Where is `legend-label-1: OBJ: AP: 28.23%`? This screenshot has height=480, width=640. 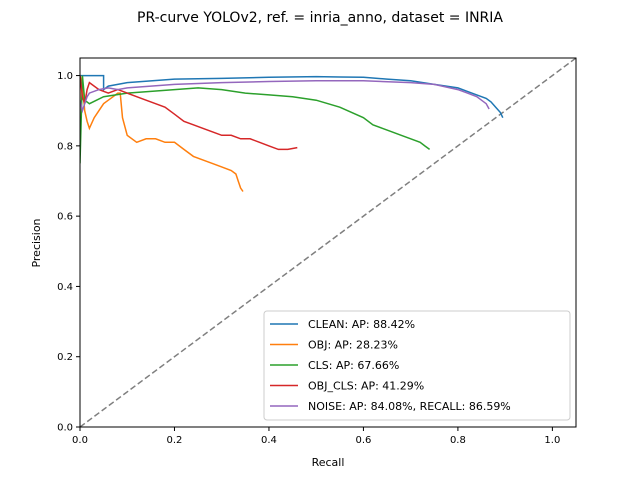
legend-label-1: OBJ: AP: 28.23% is located at coordinates (353, 345).